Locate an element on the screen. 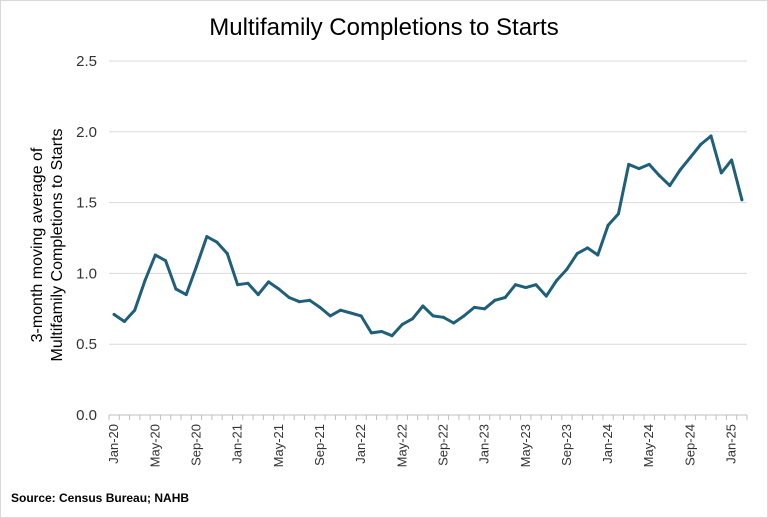  chart-title: Multifamily Completions to Starts is located at coordinates (384, 27).